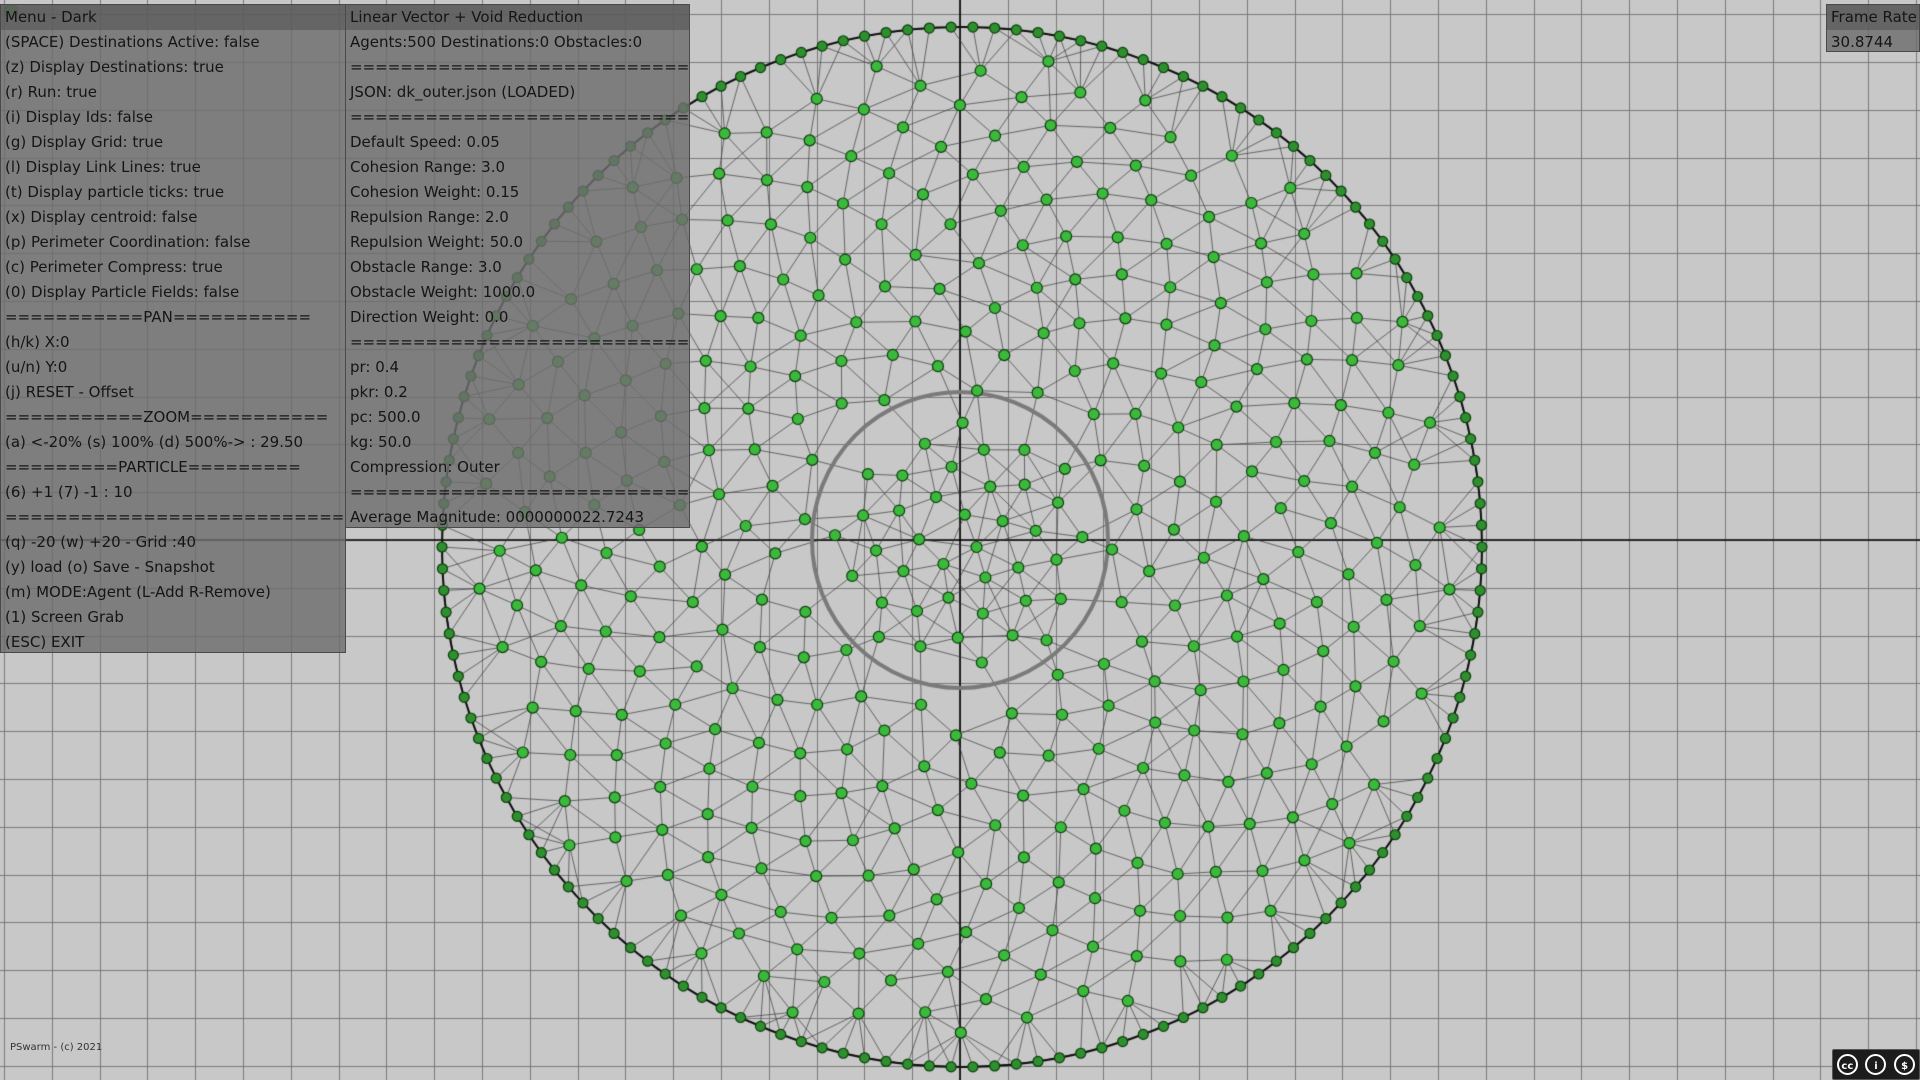  What do you see at coordinates (114, 267) in the screenshot?
I see `menu-lines-line: (c) Perimeter Compress: true` at bounding box center [114, 267].